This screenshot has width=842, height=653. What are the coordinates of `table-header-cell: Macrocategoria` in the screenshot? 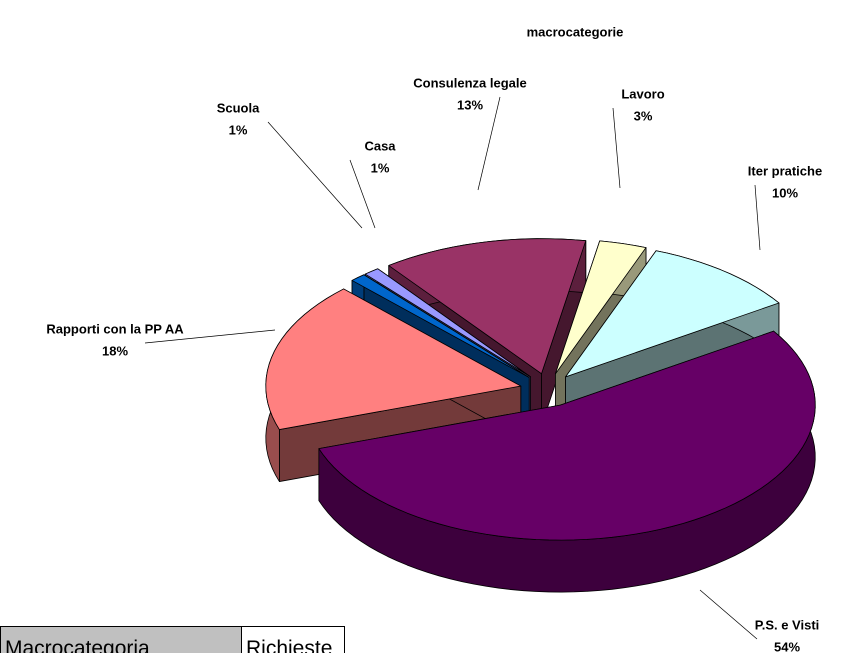 It's located at (121, 639).